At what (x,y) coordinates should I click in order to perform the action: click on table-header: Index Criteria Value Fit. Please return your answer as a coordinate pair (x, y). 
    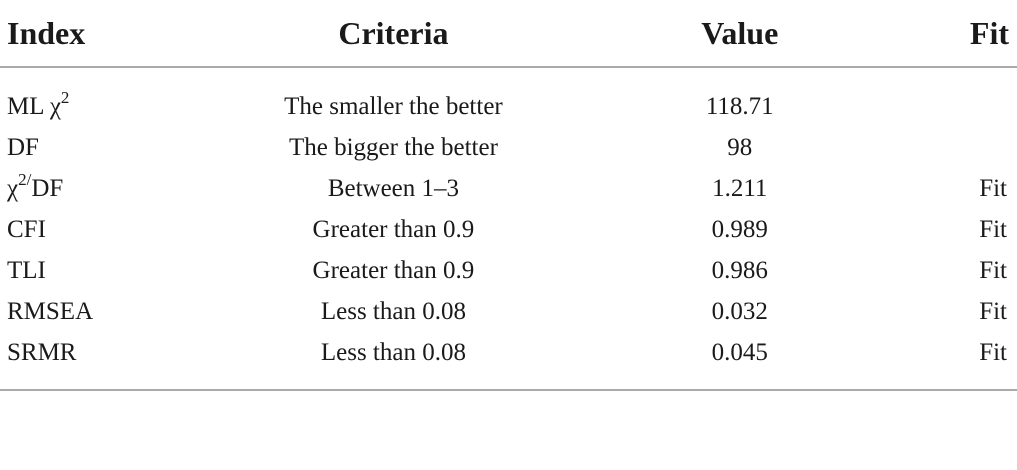
    Looking at the image, I should click on (508, 34).